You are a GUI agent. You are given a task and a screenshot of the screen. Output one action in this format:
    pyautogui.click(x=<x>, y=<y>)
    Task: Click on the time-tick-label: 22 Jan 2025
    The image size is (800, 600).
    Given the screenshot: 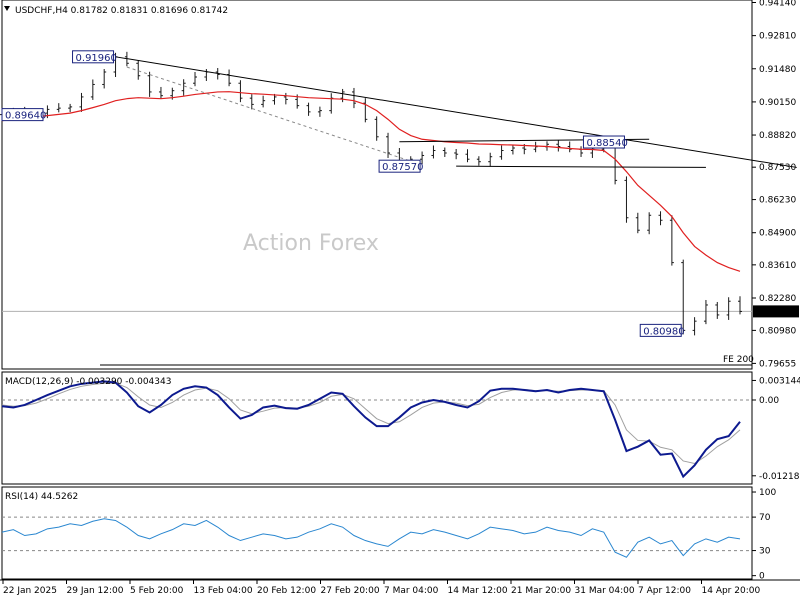 What is the action you would take?
    pyautogui.click(x=30, y=591)
    